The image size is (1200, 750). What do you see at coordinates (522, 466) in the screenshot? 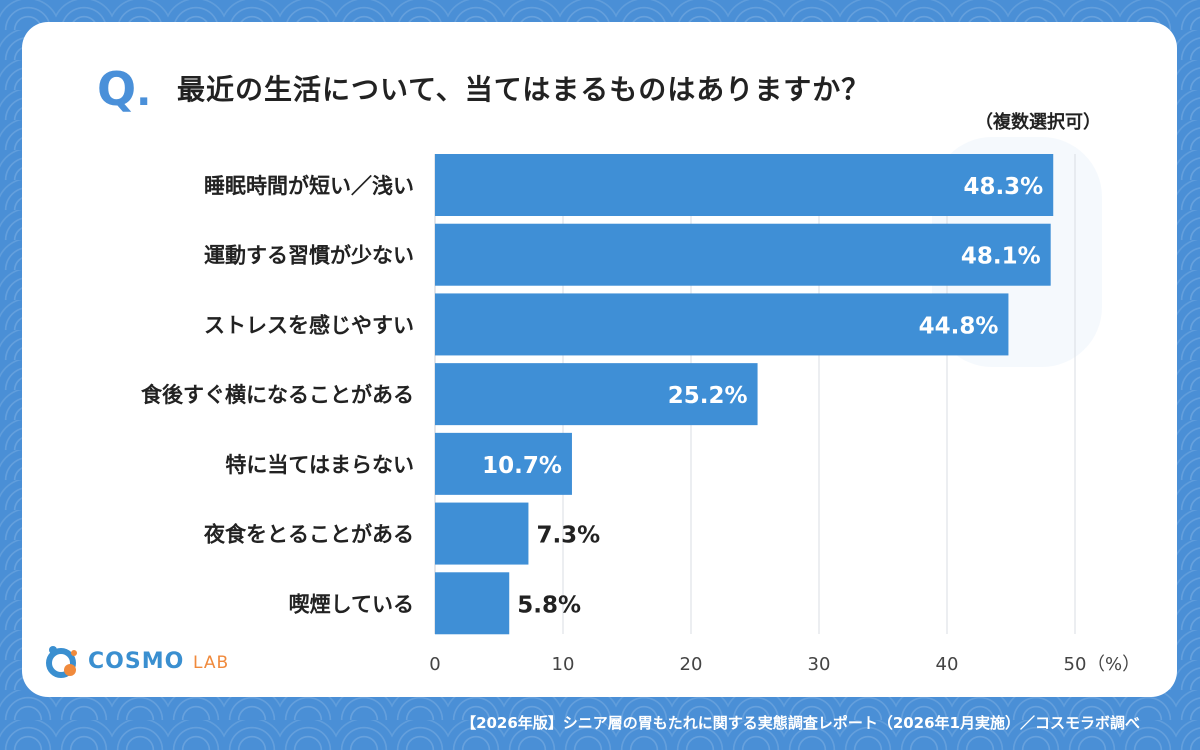
I see `value-label: 10.7%` at bounding box center [522, 466].